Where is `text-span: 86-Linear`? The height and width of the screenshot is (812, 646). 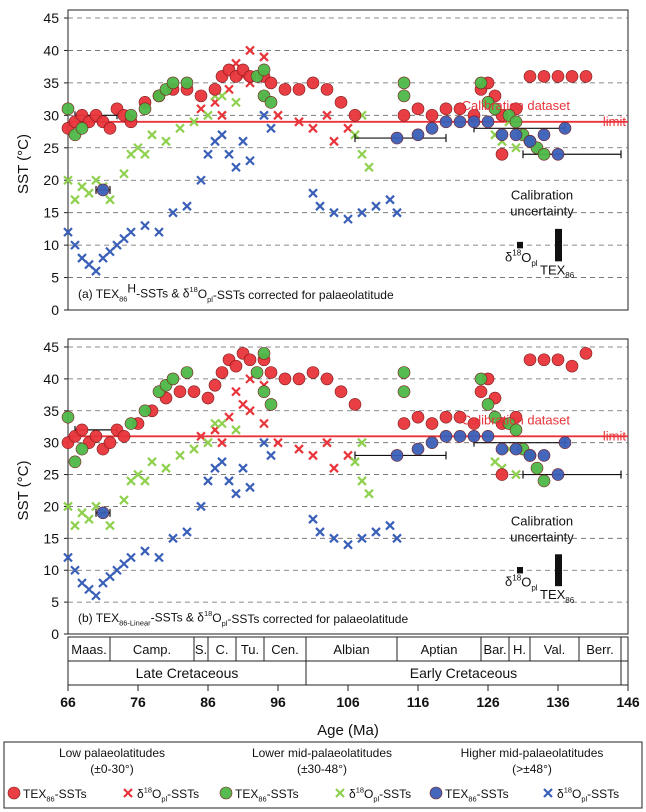 text-span: 86-Linear is located at coordinates (135, 623).